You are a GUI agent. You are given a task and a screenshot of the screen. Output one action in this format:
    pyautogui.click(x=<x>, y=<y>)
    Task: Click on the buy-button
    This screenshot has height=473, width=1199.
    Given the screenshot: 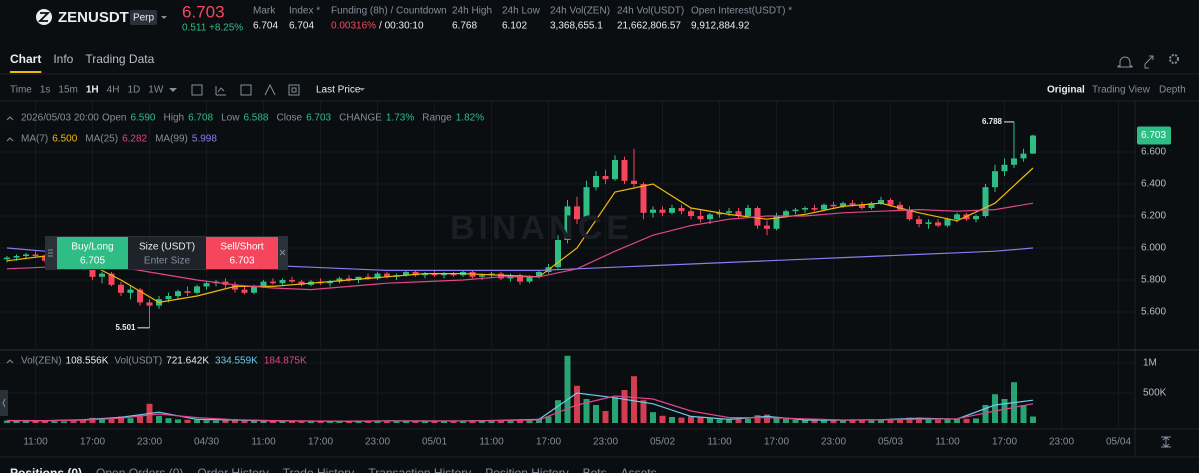 What is the action you would take?
    pyautogui.click(x=92, y=253)
    